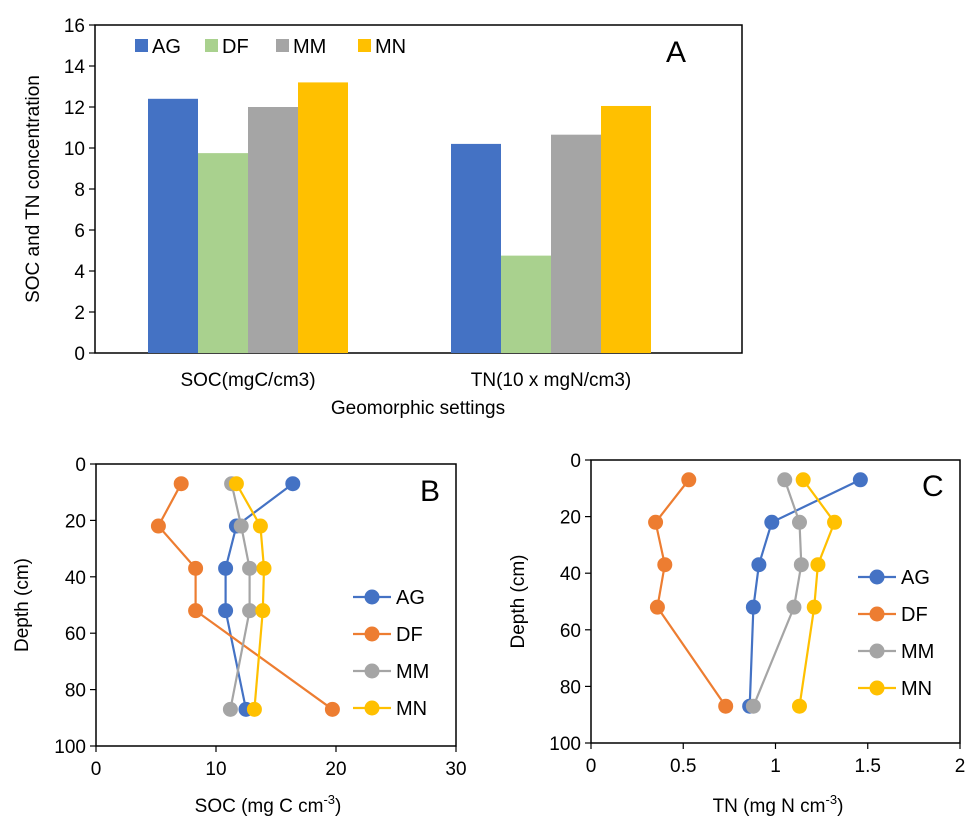 Image resolution: width=967 pixels, height=822 pixels. What do you see at coordinates (79, 231) in the screenshot?
I see `y-tick-label: 6` at bounding box center [79, 231].